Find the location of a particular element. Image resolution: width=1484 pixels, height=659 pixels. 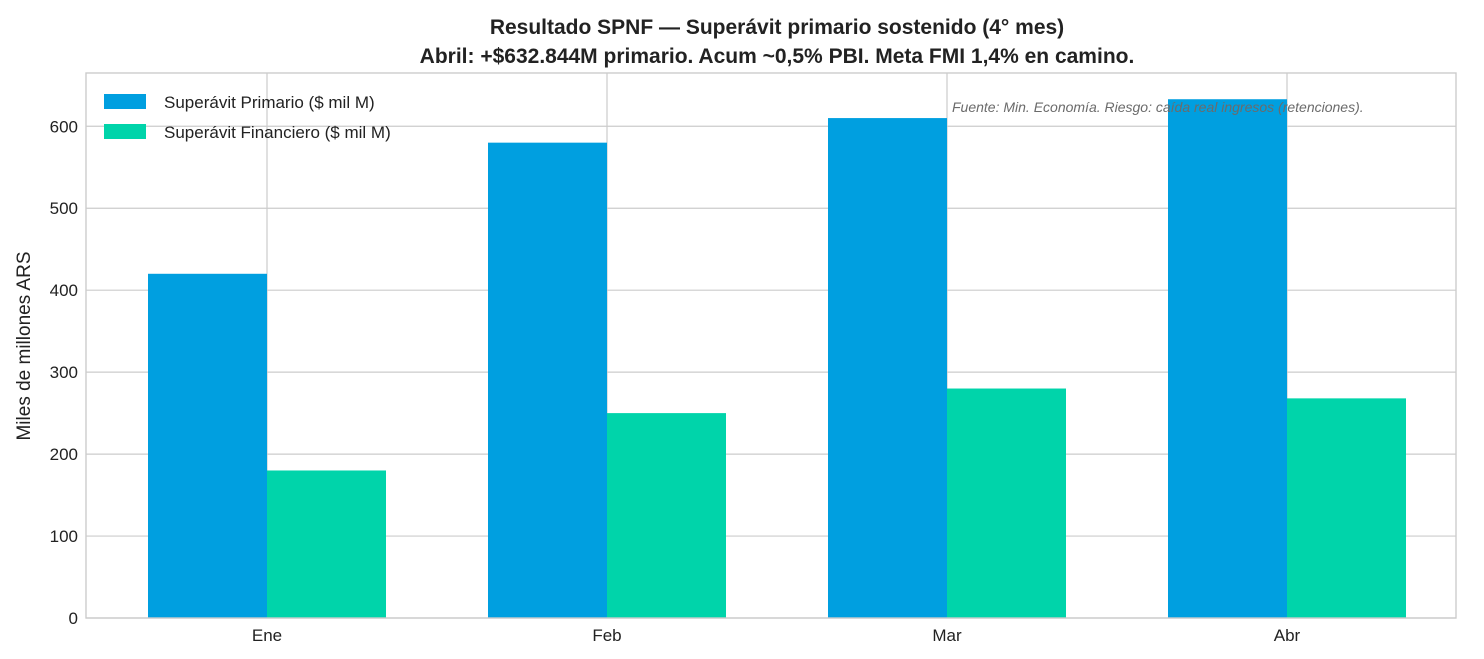

bar-financiero-feb is located at coordinates (666, 515).